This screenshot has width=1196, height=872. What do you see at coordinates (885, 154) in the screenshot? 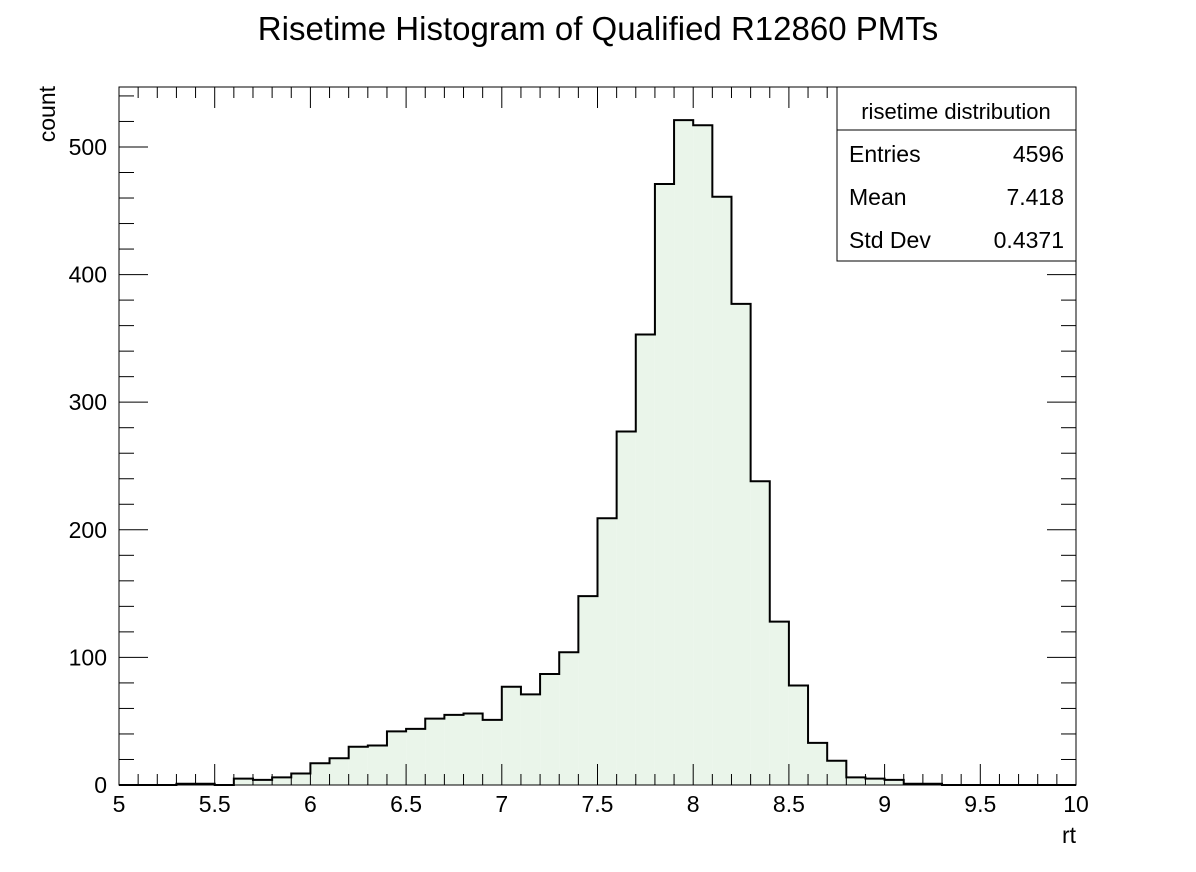
I see `stats-entries-label: Entries` at bounding box center [885, 154].